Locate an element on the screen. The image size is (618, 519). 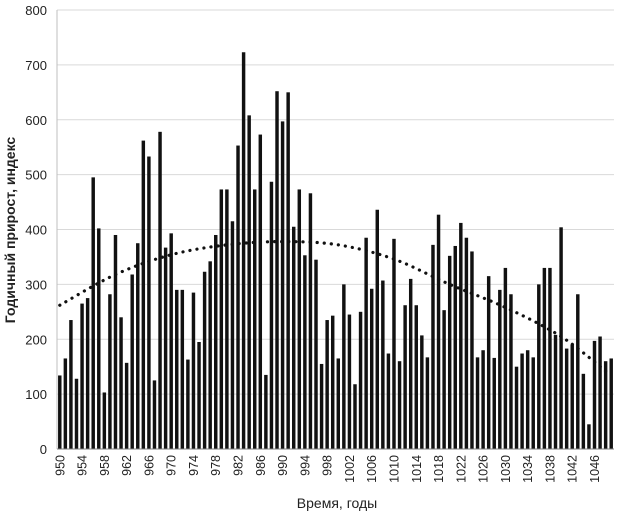
y-axis-label: Годичный прирост, индекс is located at coordinates (10, 230).